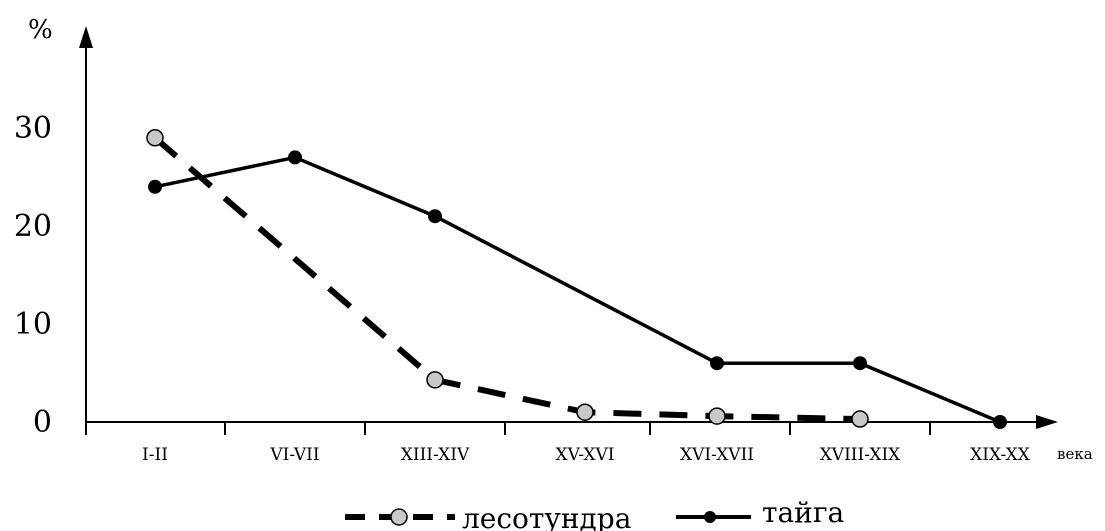 Image resolution: width=1105 pixels, height=531 pixels. Describe the element at coordinates (40, 30) in the screenshot. I see `y-axis-label: %` at that location.